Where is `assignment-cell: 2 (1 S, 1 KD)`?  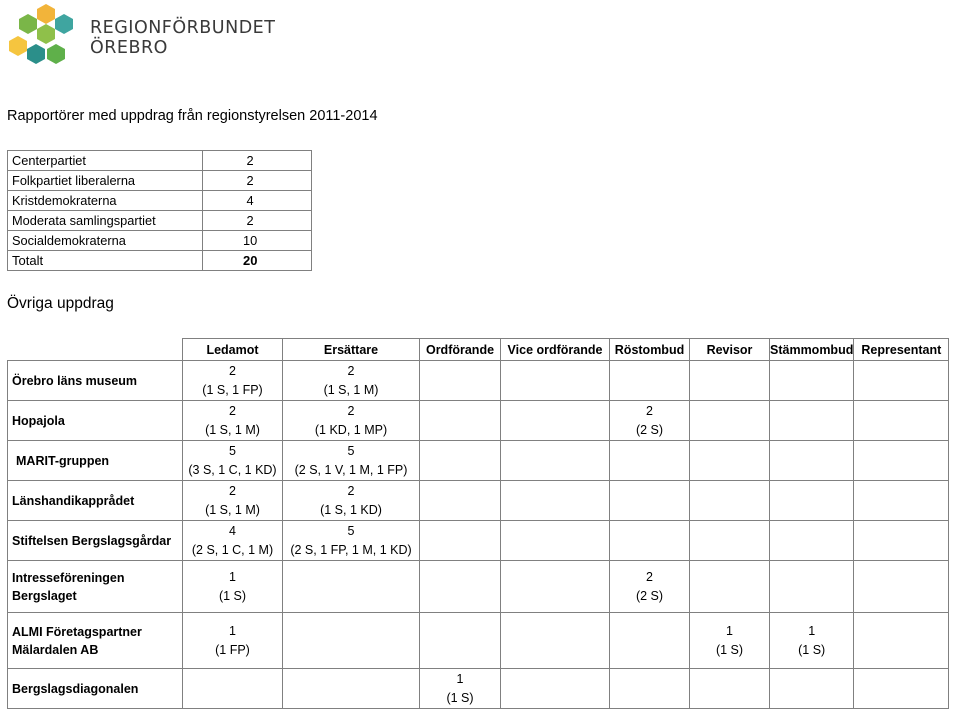
assignment-cell: 2 (1 S, 1 KD) is located at coordinates (351, 500).